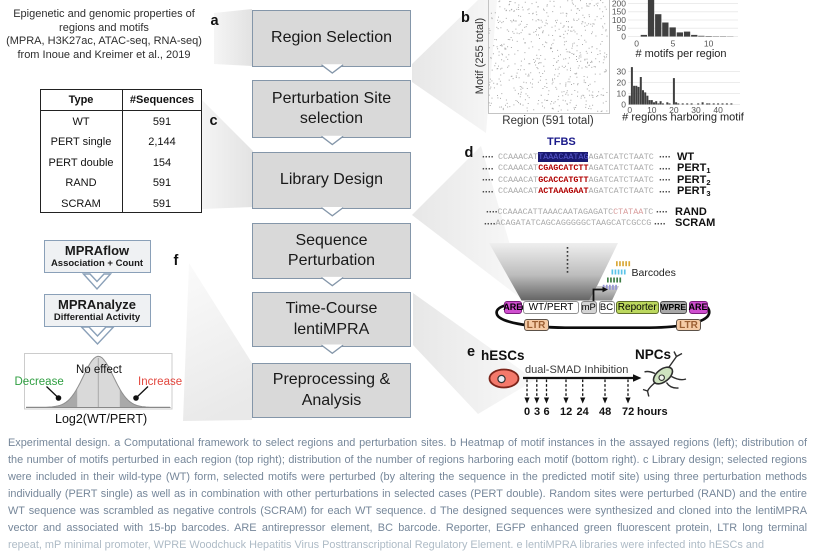 This screenshot has width=815, height=554. I want to click on svg-text: 100, so click(619, 20).